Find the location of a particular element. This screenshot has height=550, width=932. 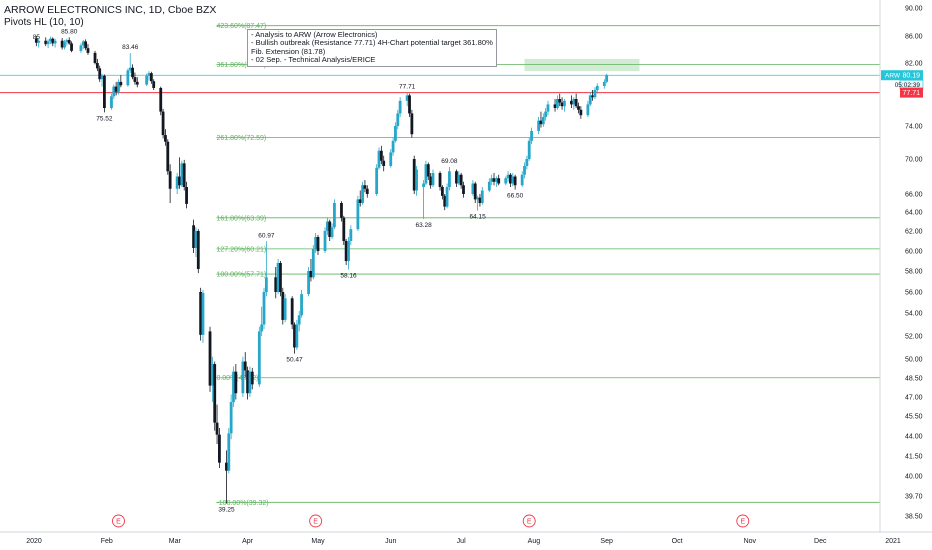

target-zone-box is located at coordinates (582, 65).